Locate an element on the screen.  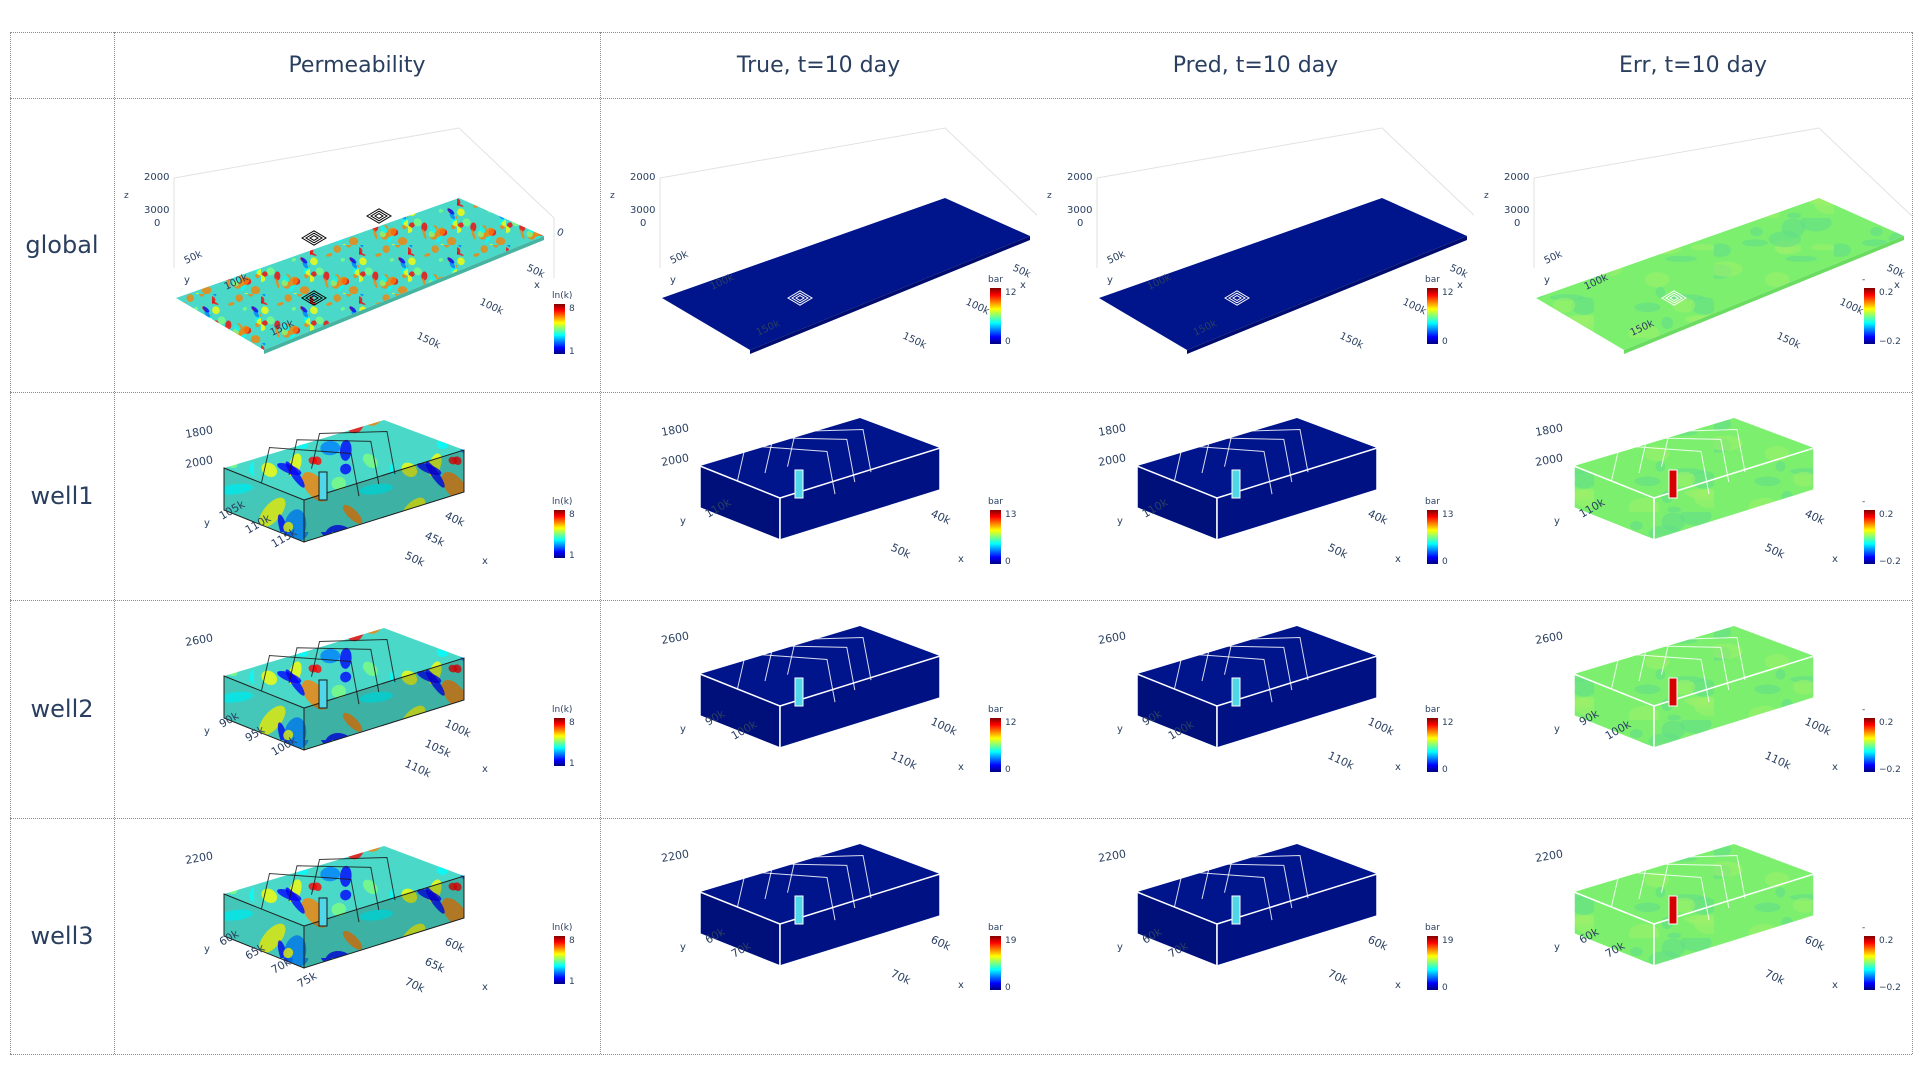
perm-panel: 1800 2000 105k 110k 115k y 40k 45k 50k x ln(k) 8 1 is located at coordinates (357, 496).